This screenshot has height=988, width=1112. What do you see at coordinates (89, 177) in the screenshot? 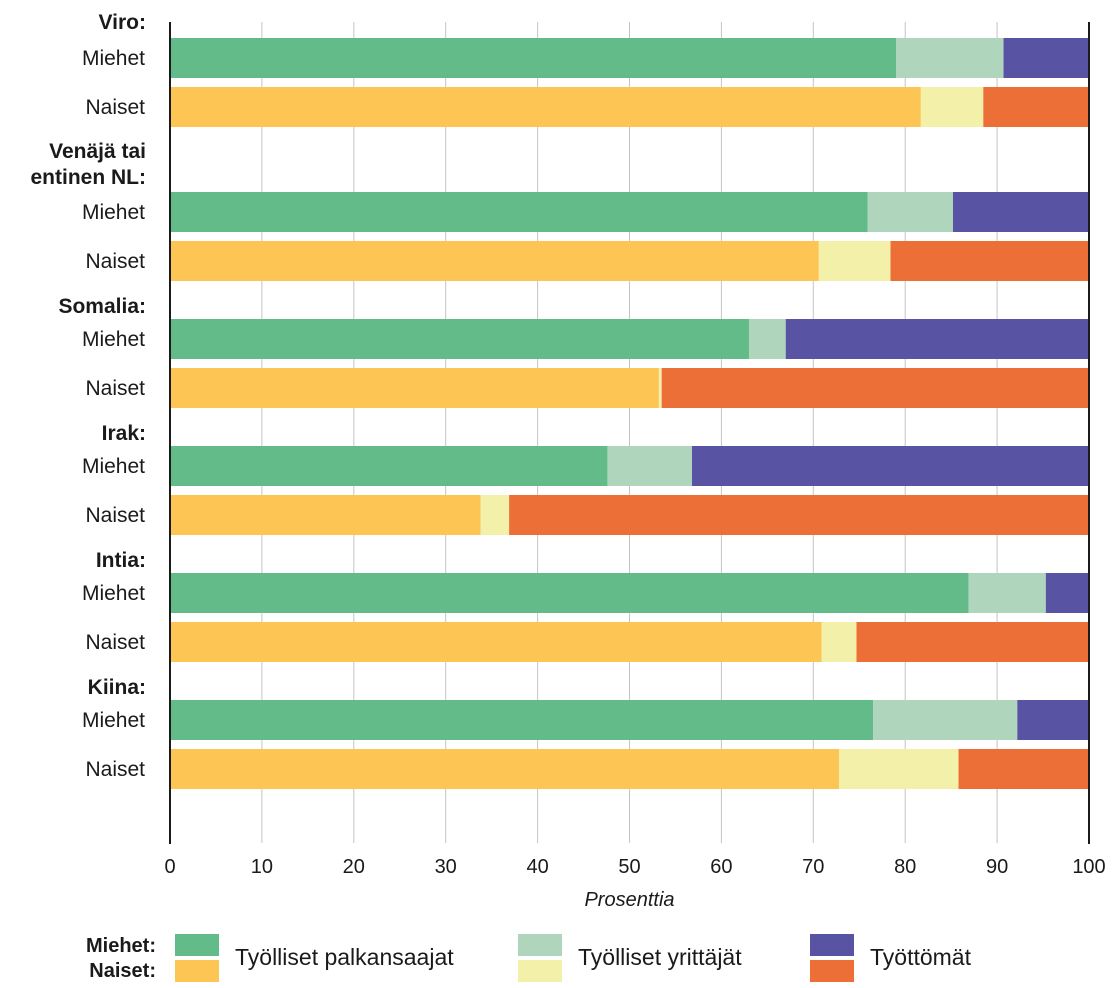
I see `group-label: entinen NL:` at bounding box center [89, 177].